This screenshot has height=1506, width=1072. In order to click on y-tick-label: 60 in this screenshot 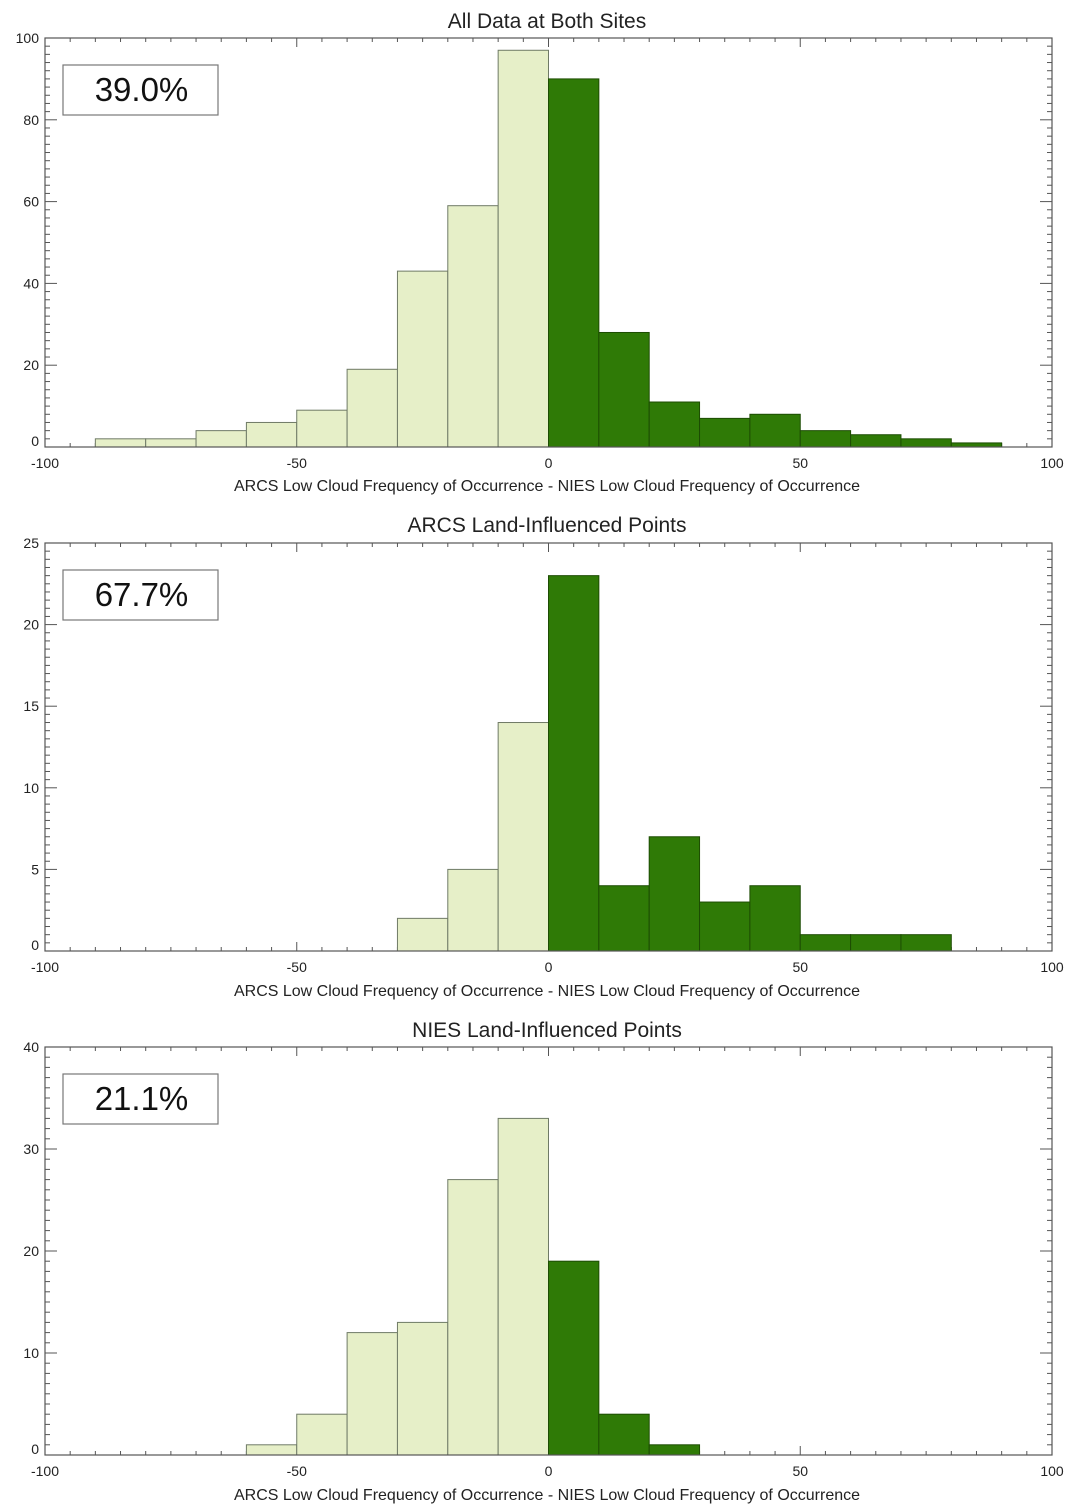, I will do `click(31, 202)`.